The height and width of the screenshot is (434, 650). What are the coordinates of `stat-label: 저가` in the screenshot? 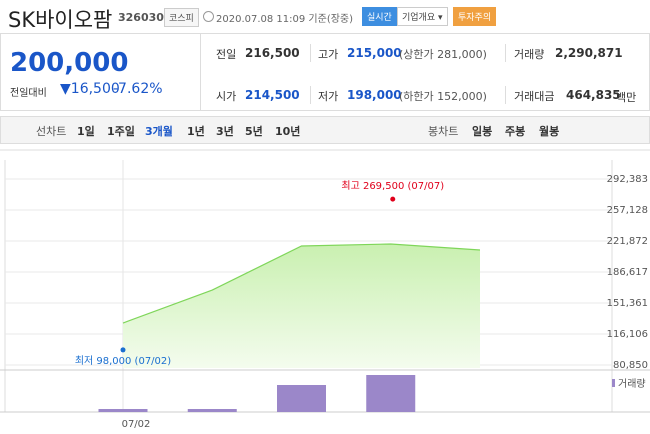 It's located at (328, 96).